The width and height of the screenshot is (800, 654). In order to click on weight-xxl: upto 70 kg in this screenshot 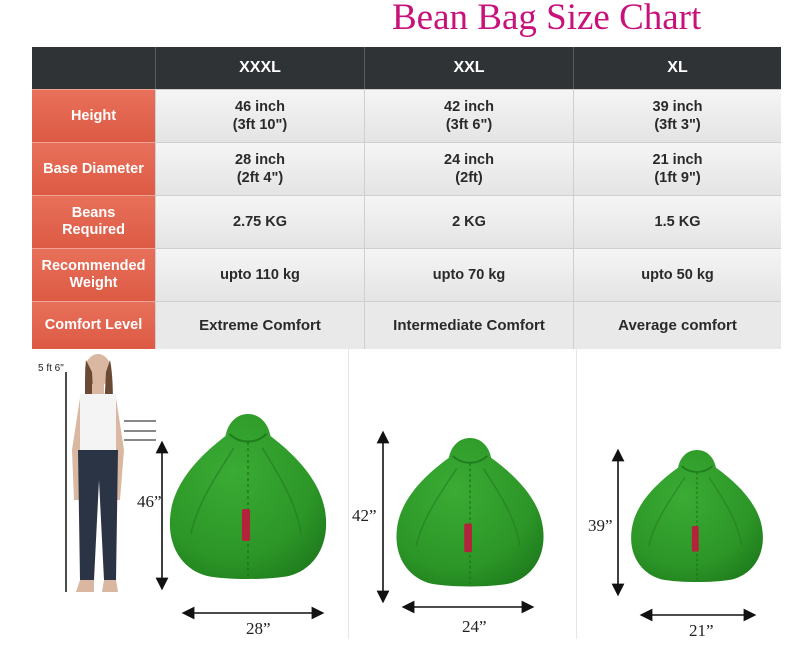, I will do `click(468, 274)`.